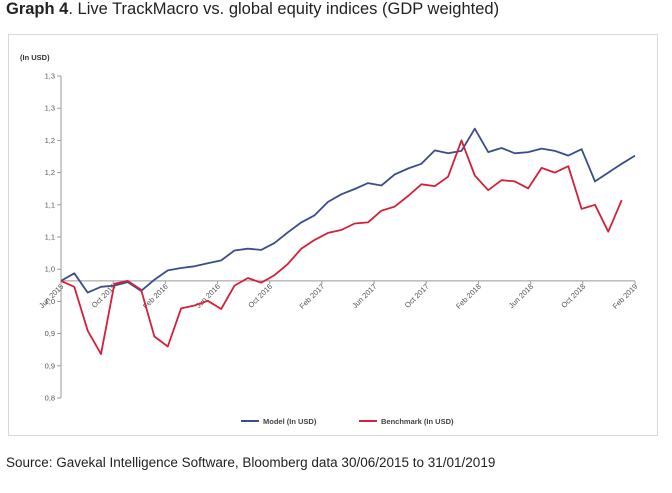  Describe the element at coordinates (521, 296) in the screenshot. I see `x-tick-label: Jun 2018` at that location.